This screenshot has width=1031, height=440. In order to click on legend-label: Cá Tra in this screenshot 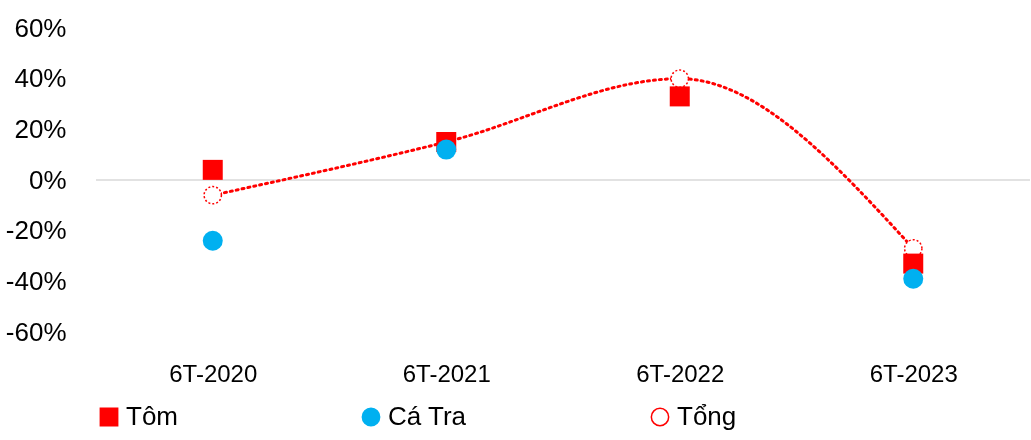, I will do `click(427, 416)`.